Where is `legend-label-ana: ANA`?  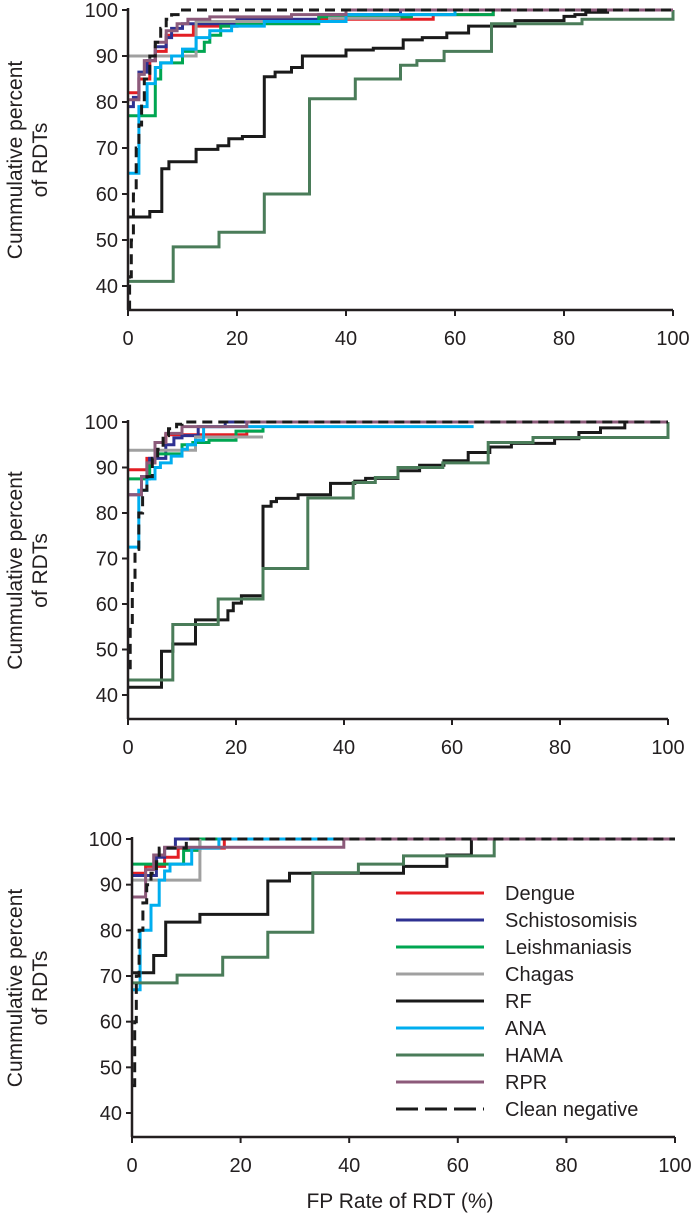 legend-label-ana: ANA is located at coordinates (526, 1029).